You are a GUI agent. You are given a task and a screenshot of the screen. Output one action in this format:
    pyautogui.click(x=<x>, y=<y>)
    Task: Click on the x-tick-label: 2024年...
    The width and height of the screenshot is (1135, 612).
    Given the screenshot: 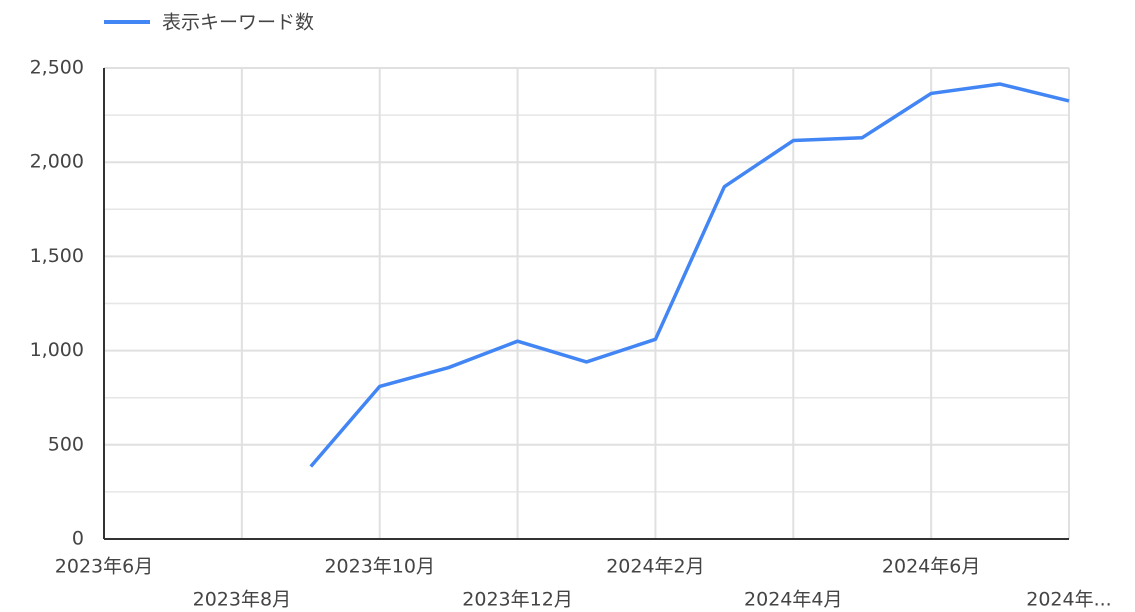 What is the action you would take?
    pyautogui.click(x=1068, y=600)
    